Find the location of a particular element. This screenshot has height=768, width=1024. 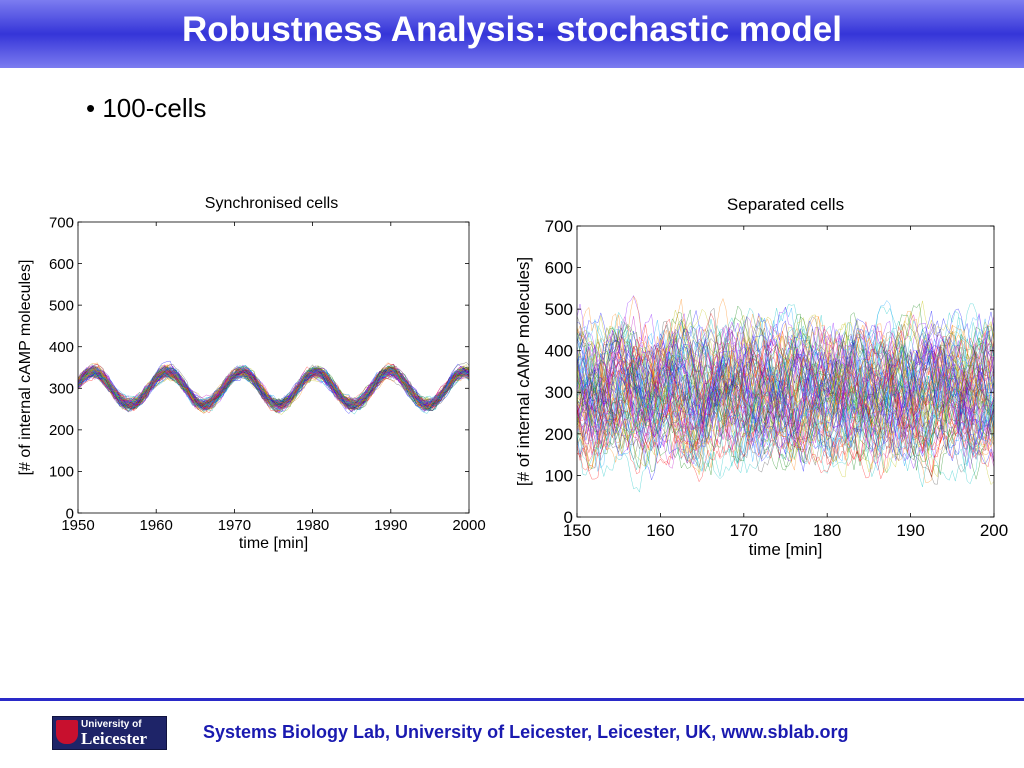

bullet-item: • 100-cells is located at coordinates (146, 108).